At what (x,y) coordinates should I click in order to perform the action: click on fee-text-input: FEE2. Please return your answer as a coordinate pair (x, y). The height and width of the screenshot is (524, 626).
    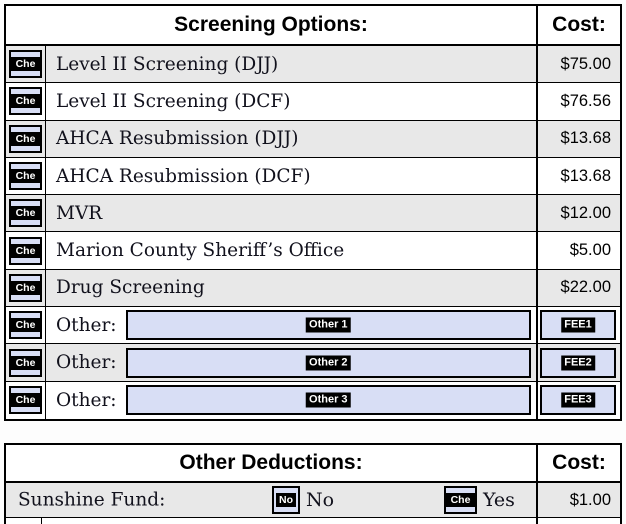
    Looking at the image, I should click on (578, 362).